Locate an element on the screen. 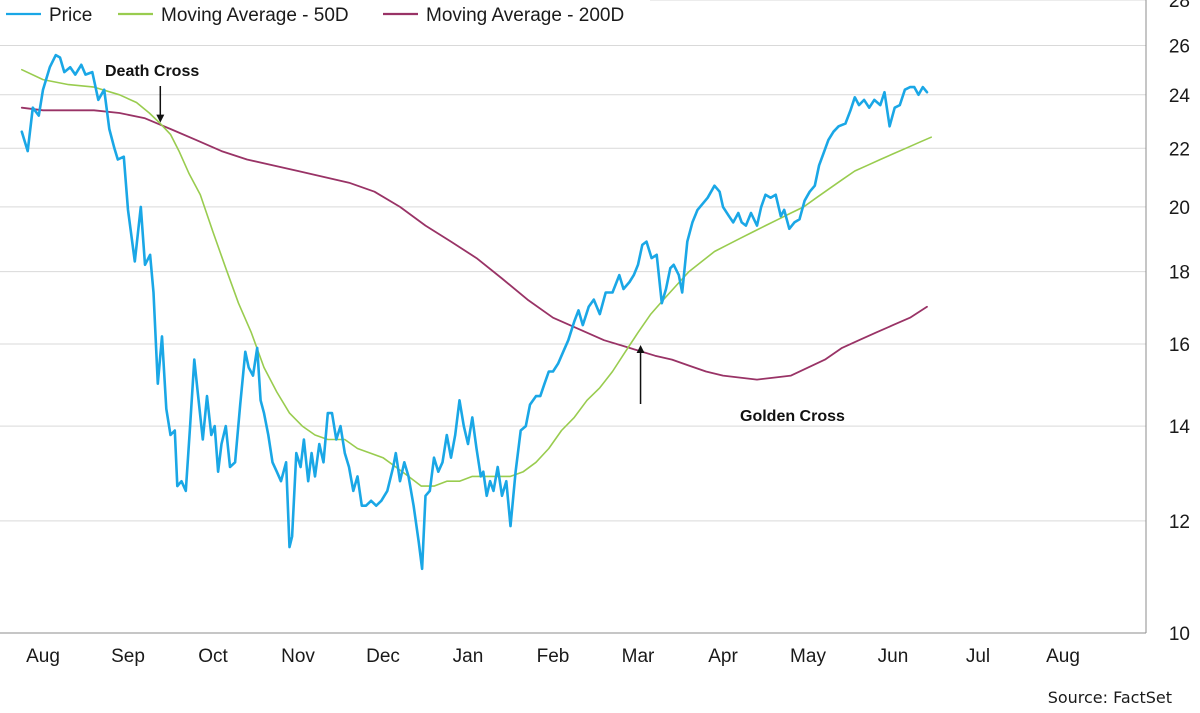 The image size is (1200, 713). x-tick-label: Mar is located at coordinates (638, 656).